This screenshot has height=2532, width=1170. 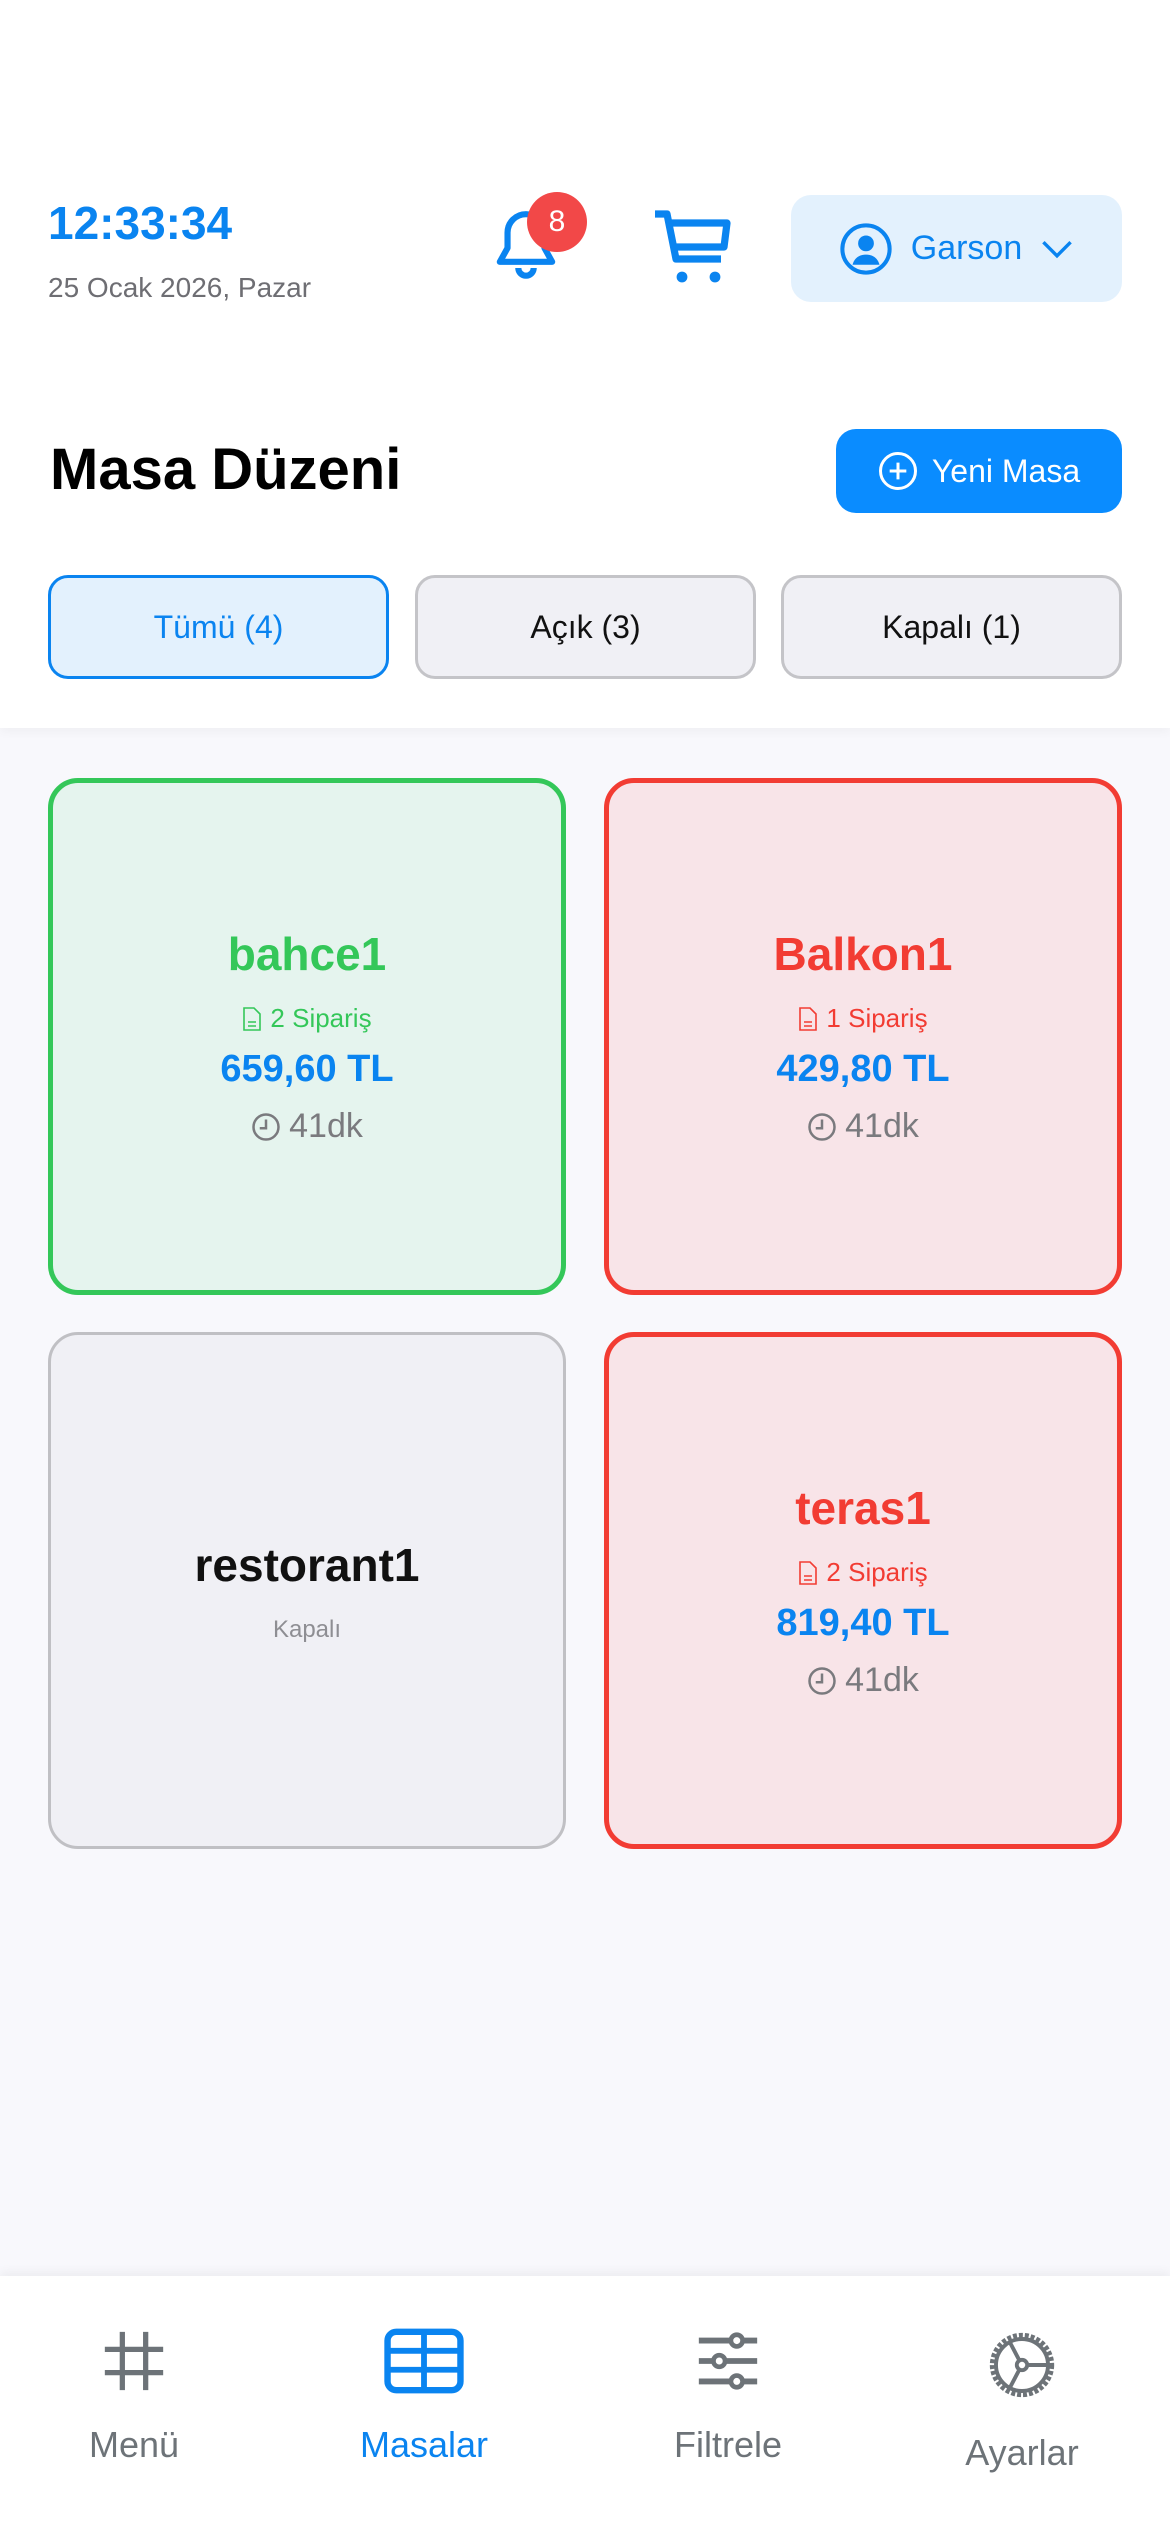 I want to click on tab-filtrele: Filtrele, so click(x=728, y=2396).